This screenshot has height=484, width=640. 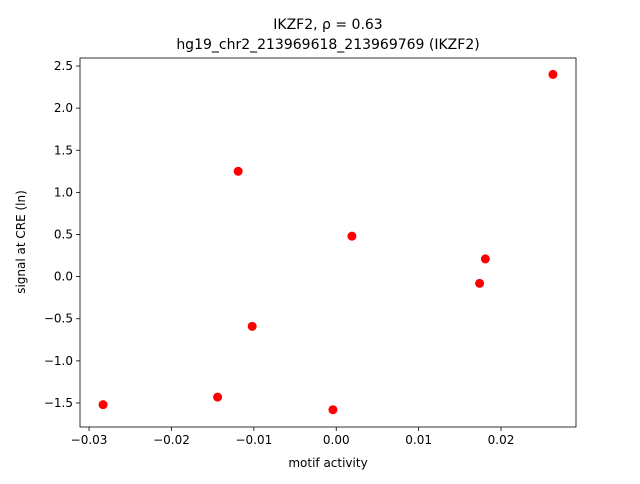 I want to click on chart-subtitle: hg19_chr2_213969618_213969769 (IKZF2), so click(x=327, y=45).